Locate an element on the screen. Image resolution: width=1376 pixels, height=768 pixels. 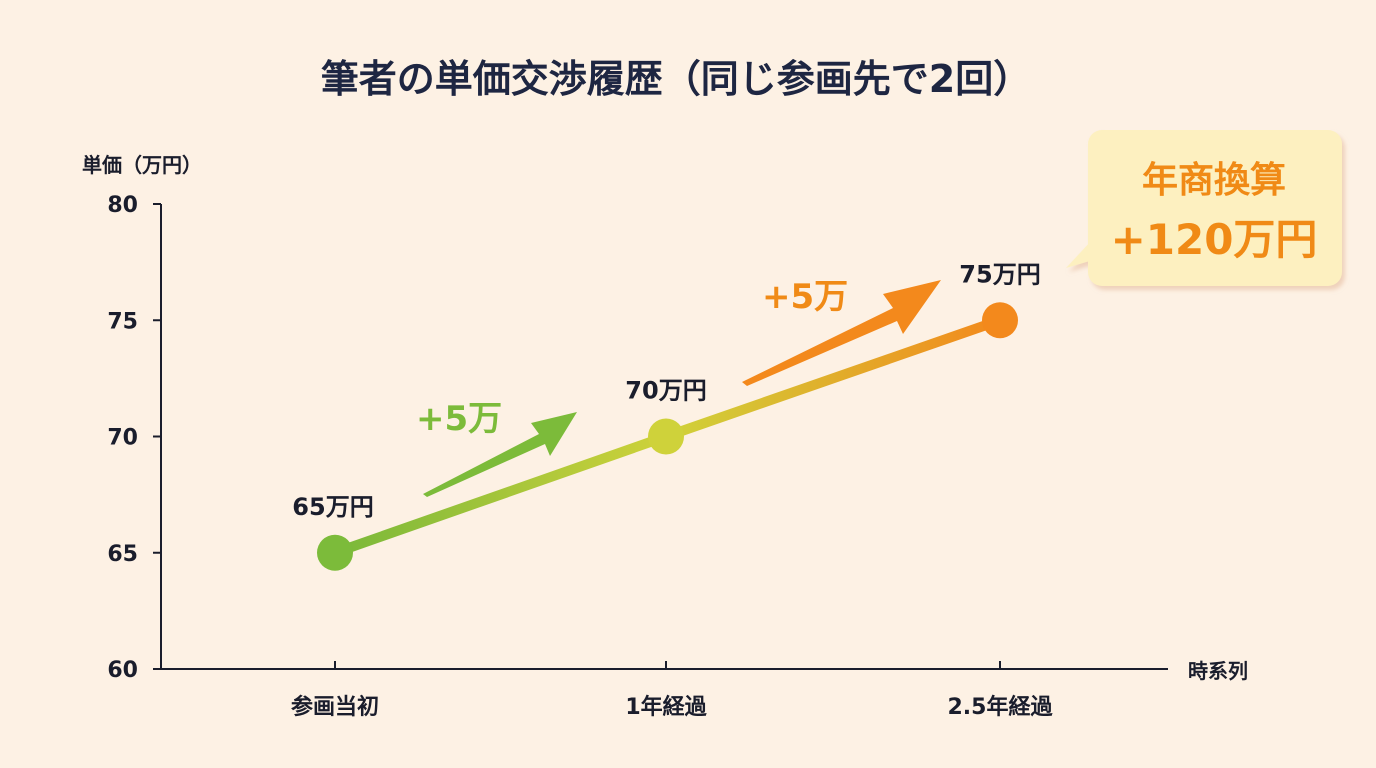
y-ticks: 80 75 70 65 60 is located at coordinates (134, 438).